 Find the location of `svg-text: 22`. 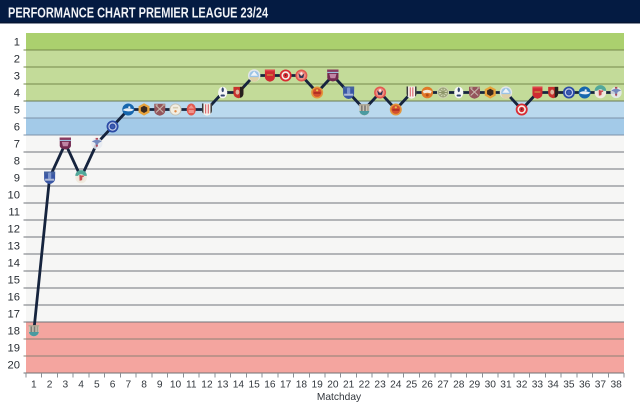

svg-text: 22 is located at coordinates (365, 385).